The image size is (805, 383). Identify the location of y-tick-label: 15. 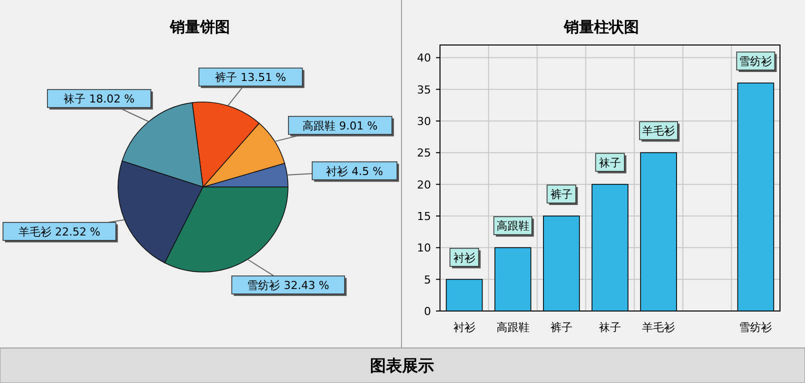
(424, 216).